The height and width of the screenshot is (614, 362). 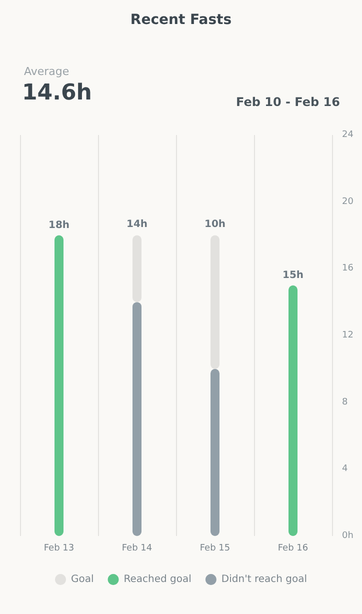 I want to click on legend-label: Goal, so click(x=82, y=579).